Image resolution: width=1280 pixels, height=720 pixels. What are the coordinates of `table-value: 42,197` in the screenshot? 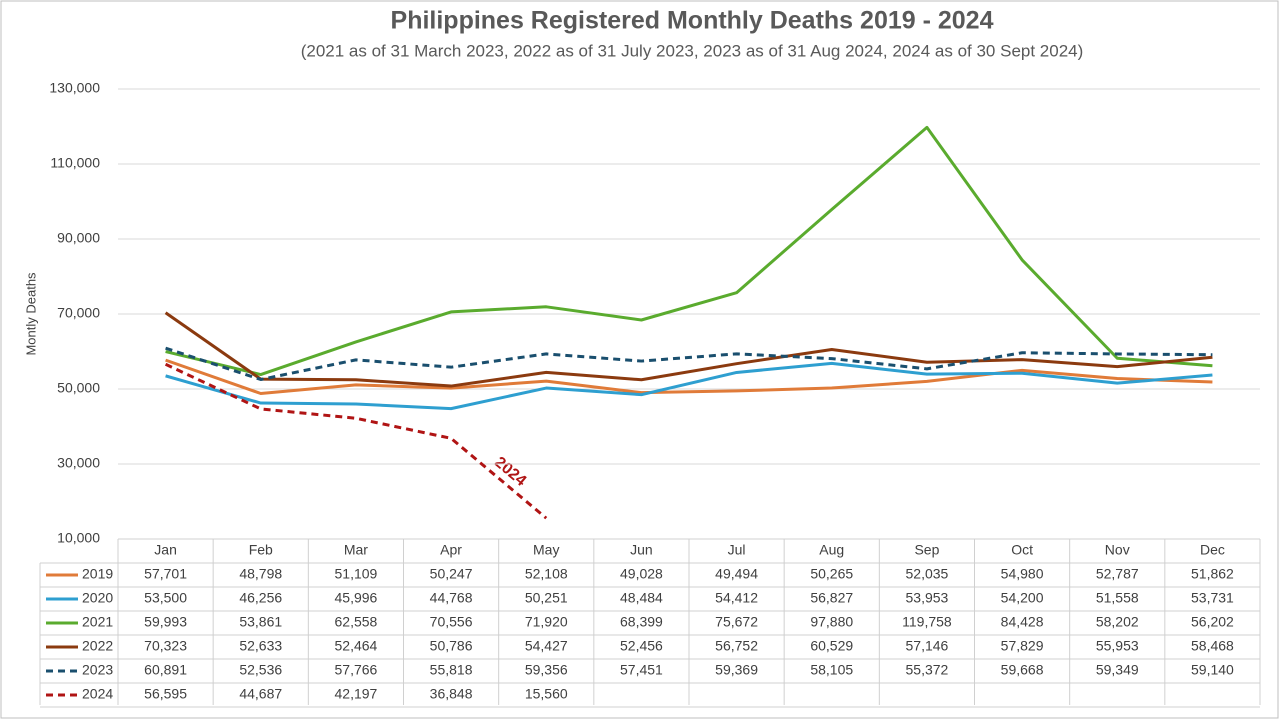 It's located at (356, 694).